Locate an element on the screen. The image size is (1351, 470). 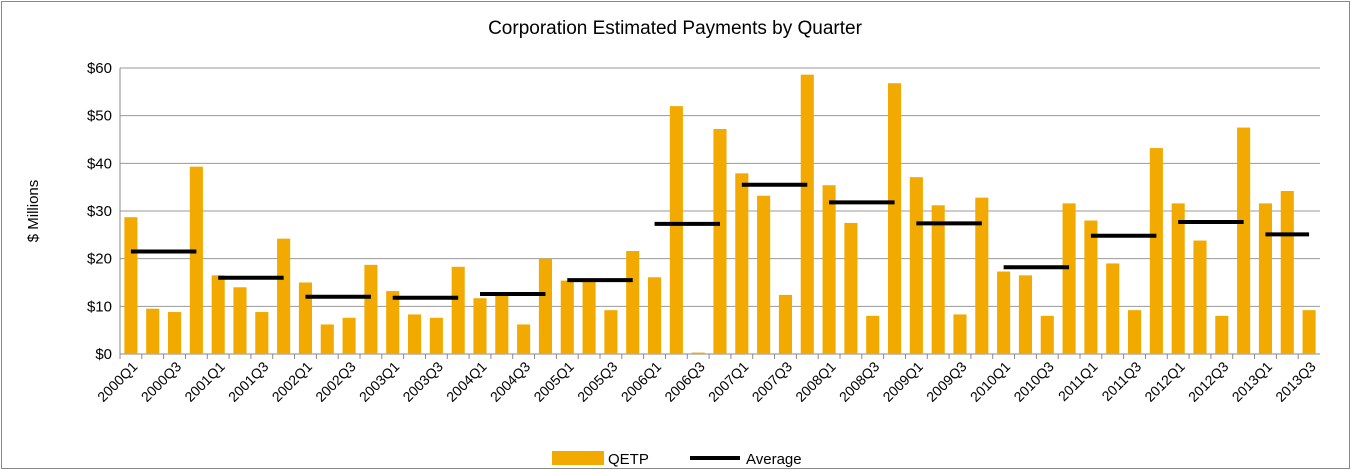
legend-label: QETP is located at coordinates (628, 459).